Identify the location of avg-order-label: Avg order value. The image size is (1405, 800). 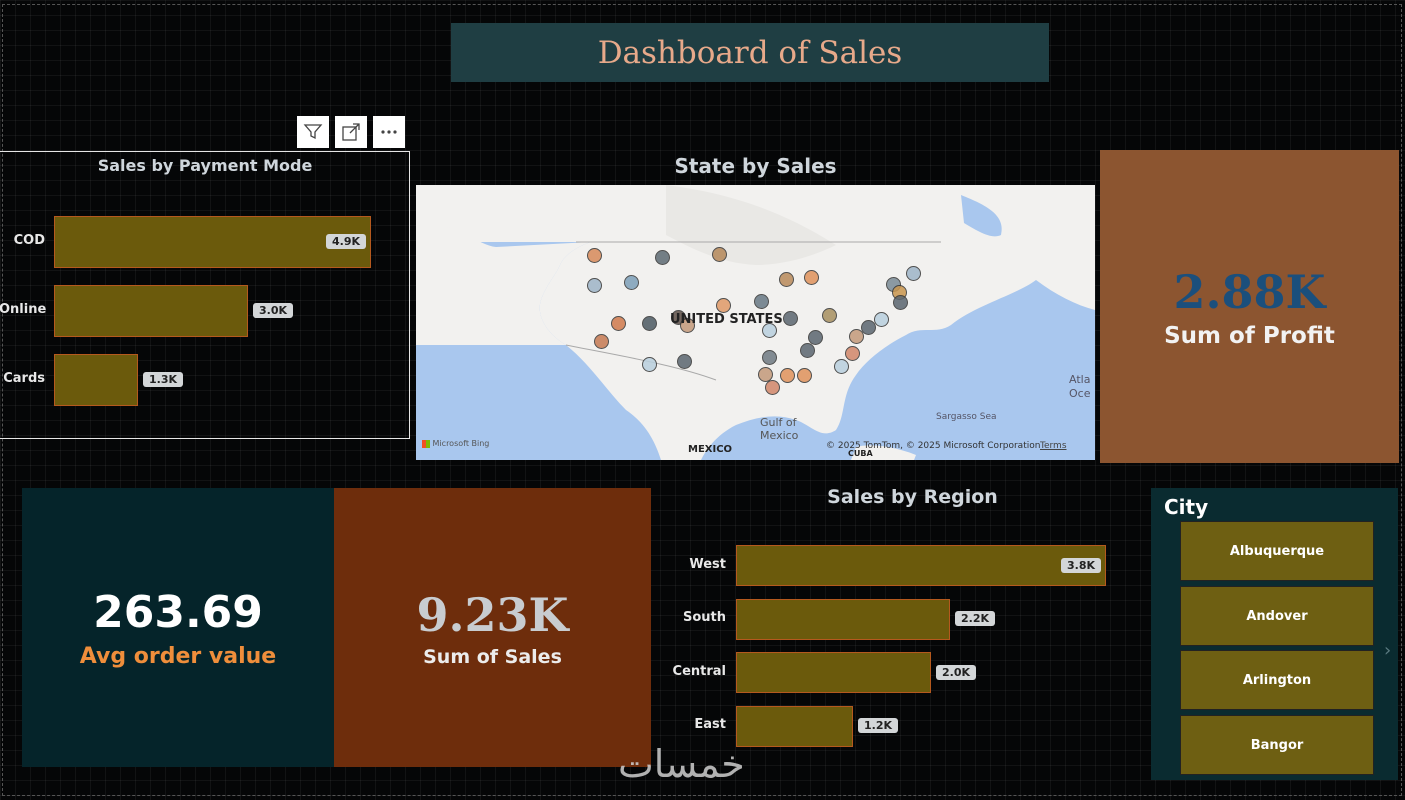
(178, 656).